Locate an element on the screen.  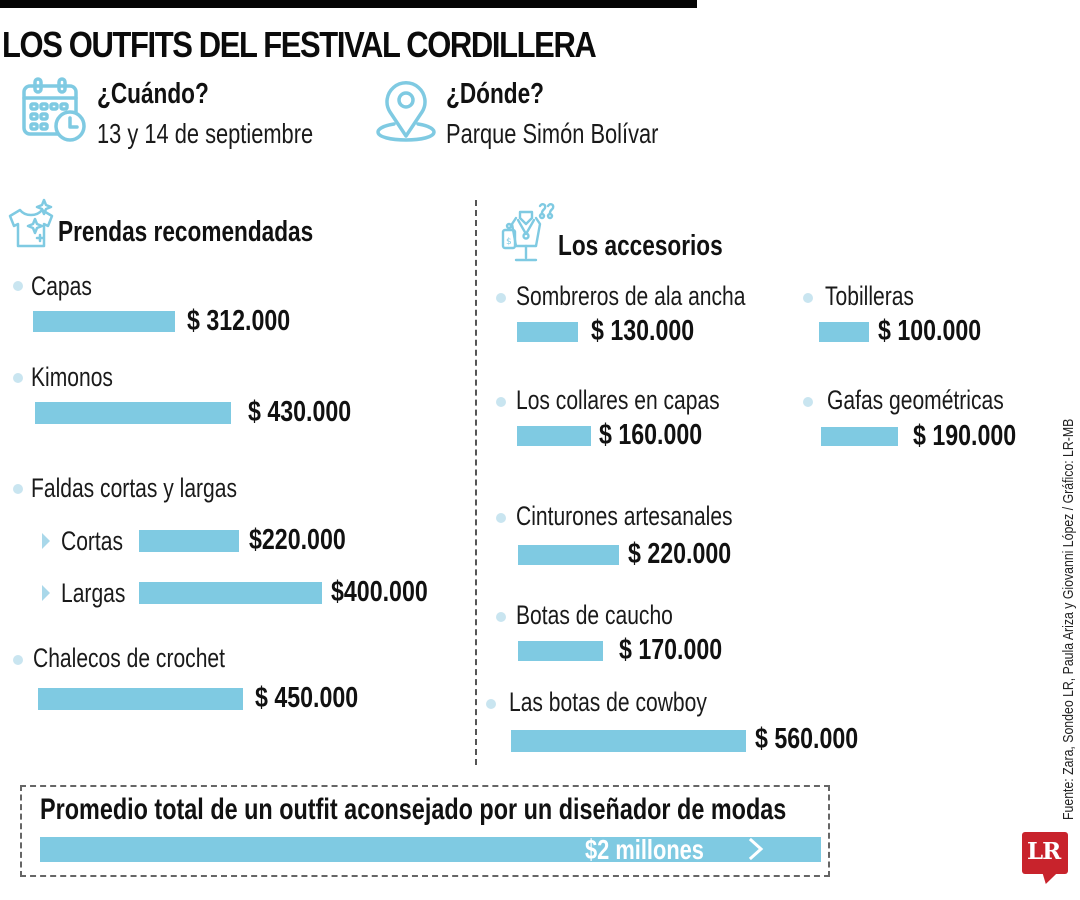
price-kimonos: $ 430.000 is located at coordinates (300, 412).